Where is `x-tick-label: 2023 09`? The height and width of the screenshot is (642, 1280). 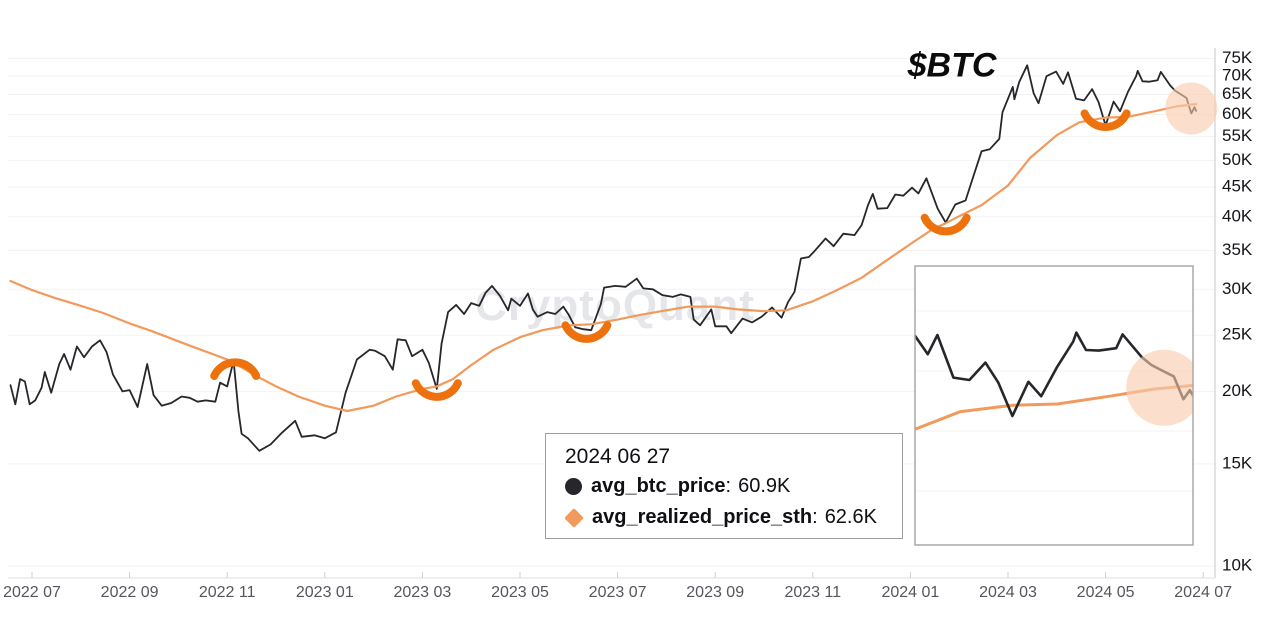
x-tick-label: 2023 09 is located at coordinates (715, 592).